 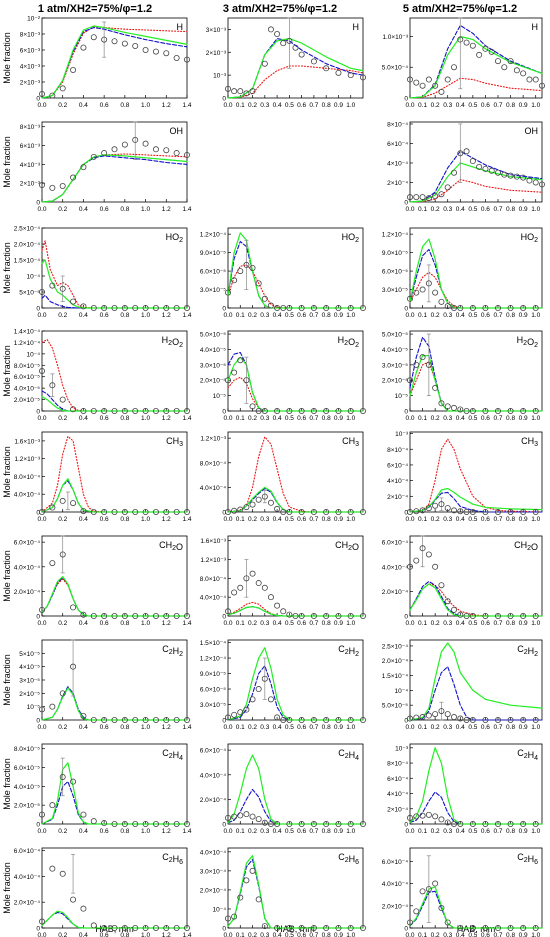 What do you see at coordinates (397, 465) in the screenshot?
I see `y-tick-label: 6×10⁻⁴` at bounding box center [397, 465].